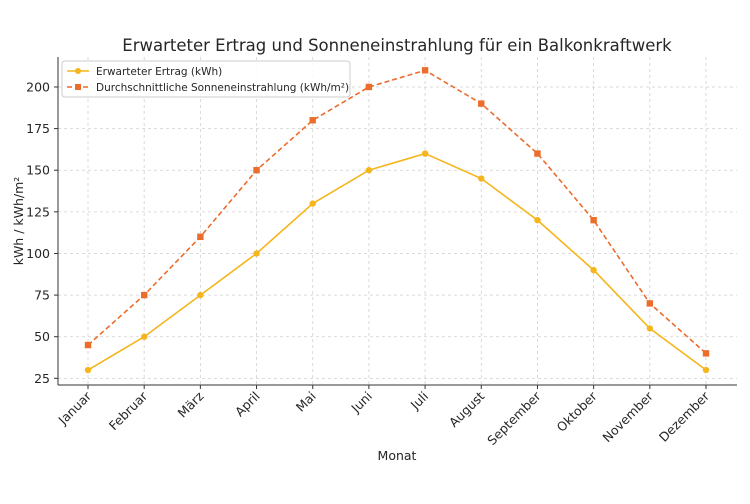  What do you see at coordinates (38, 253) in the screenshot?
I see `y-tick-label: 100` at bounding box center [38, 253].